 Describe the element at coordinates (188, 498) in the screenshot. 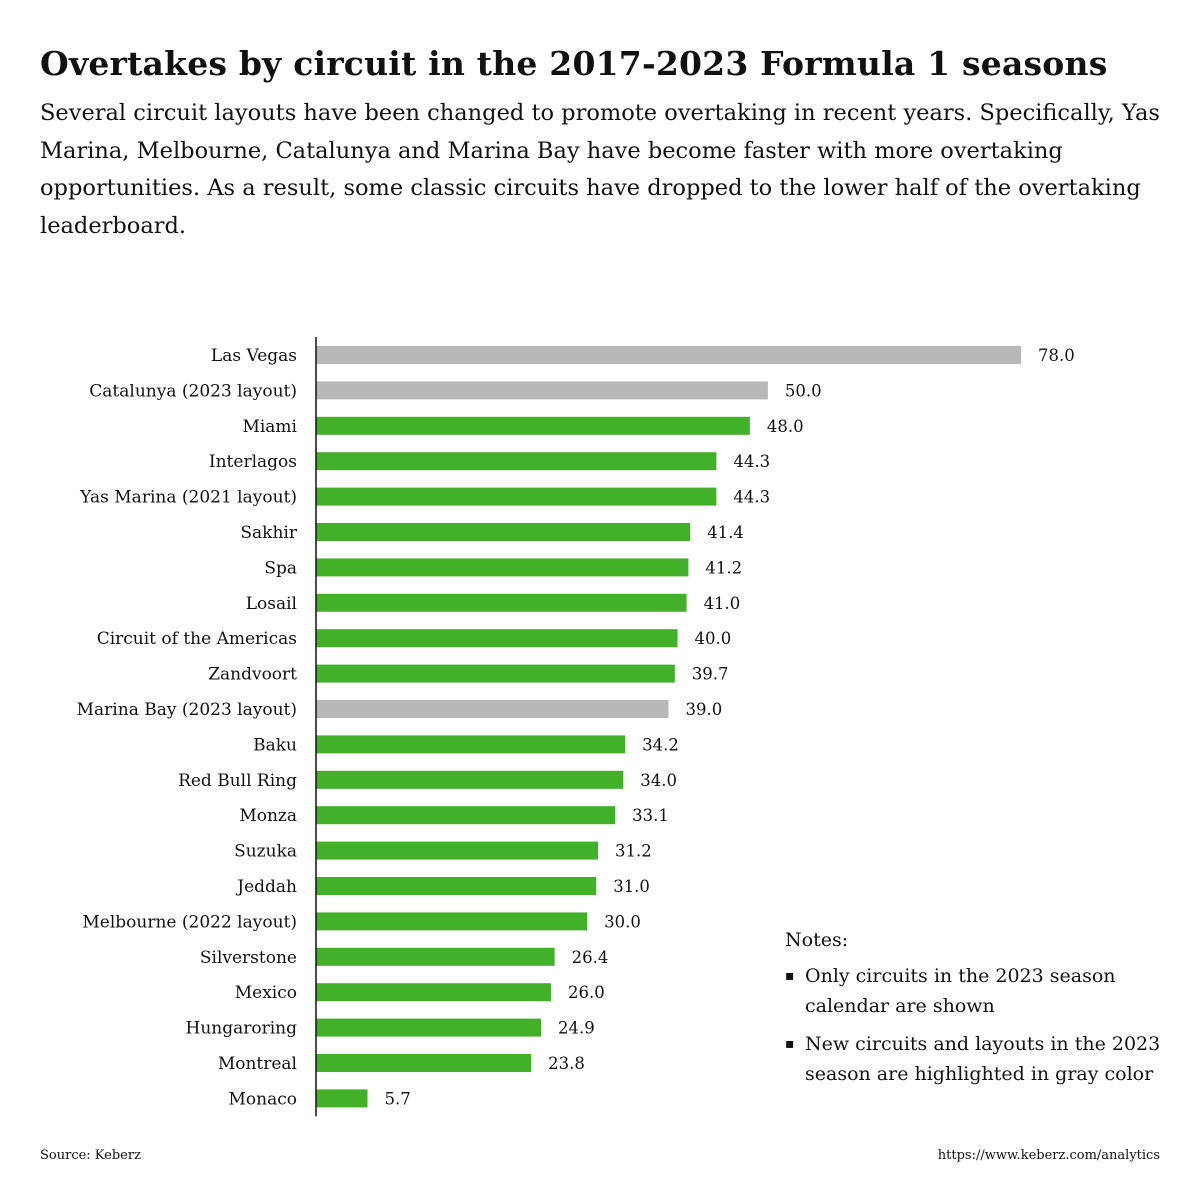

I see `category-label: Yas Marina (2021 layout)` at that location.